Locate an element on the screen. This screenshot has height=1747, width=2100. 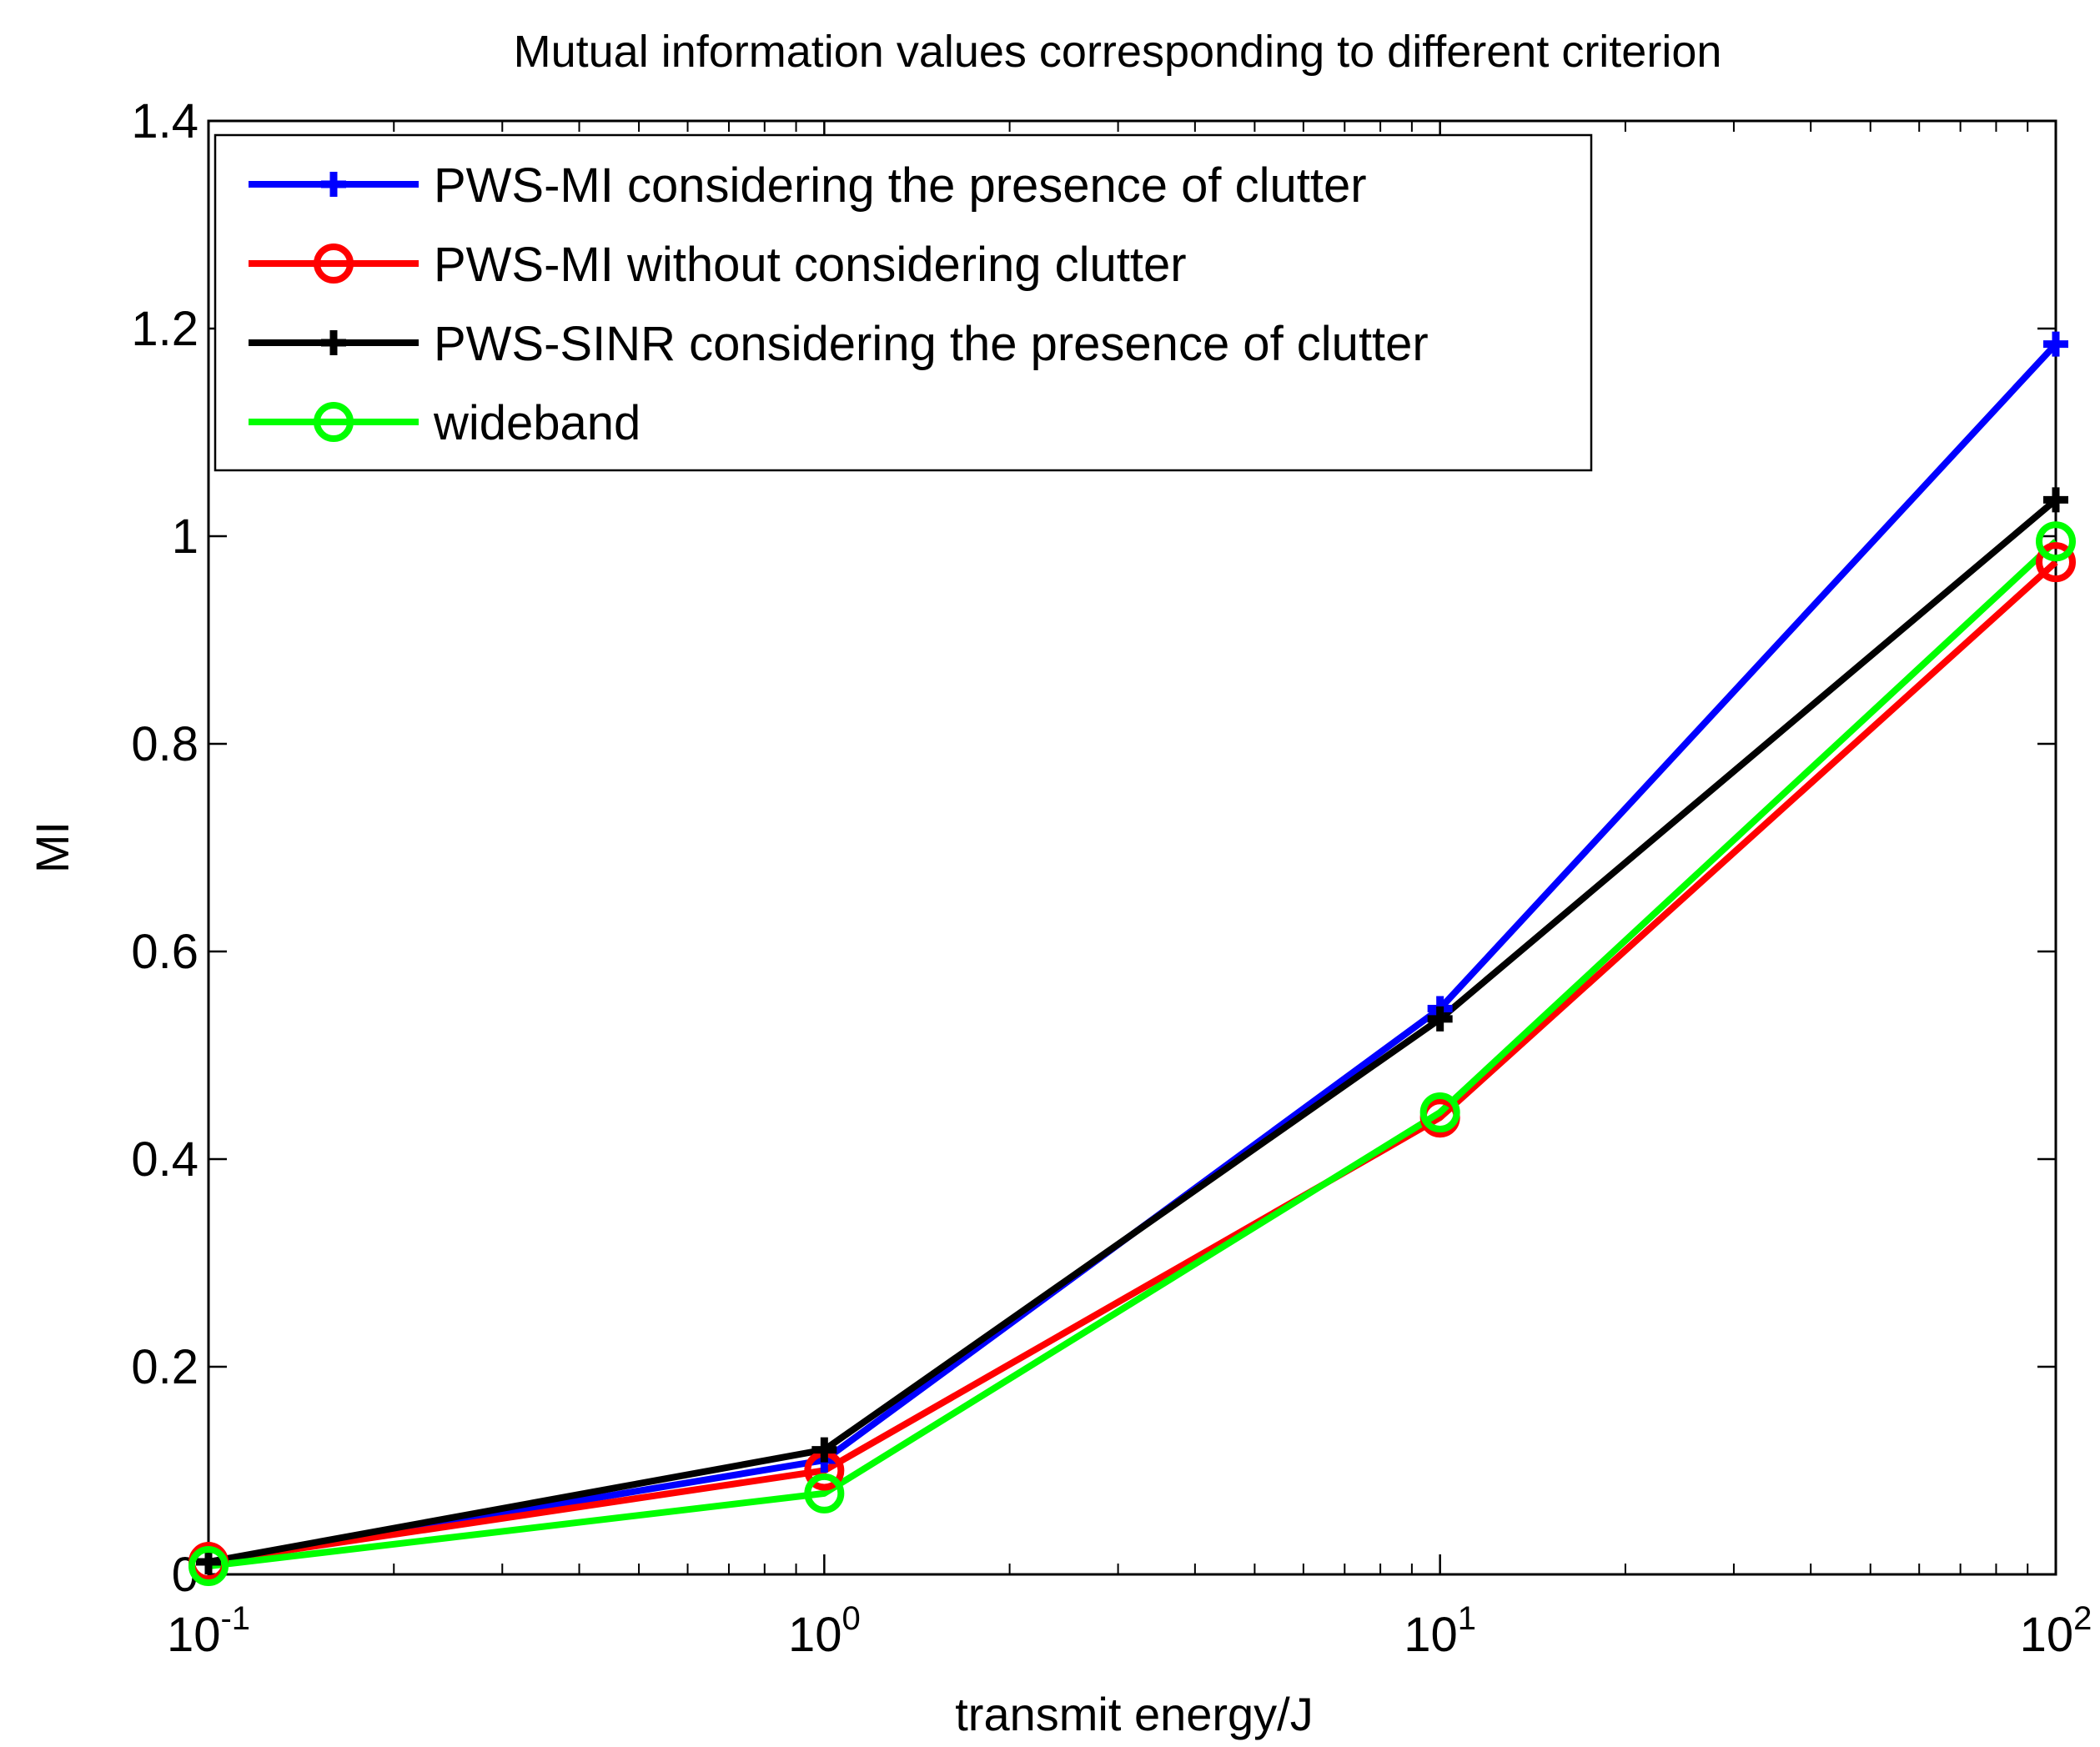
x-tick-label: 10⁰ is located at coordinates (824, 1631).